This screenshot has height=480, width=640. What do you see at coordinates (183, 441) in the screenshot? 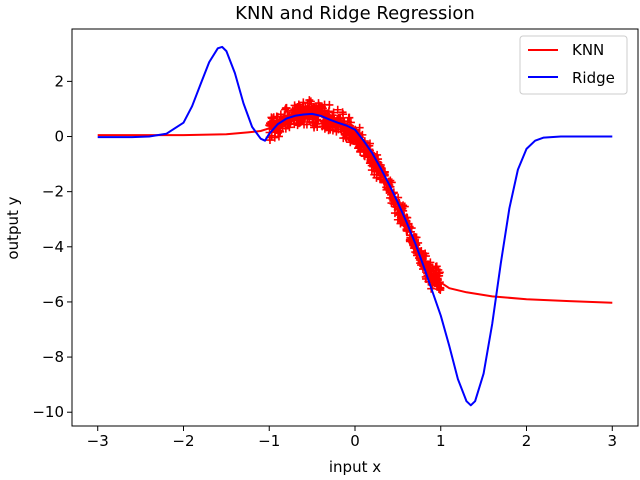
I see `x-tick-label: −2` at bounding box center [183, 441].